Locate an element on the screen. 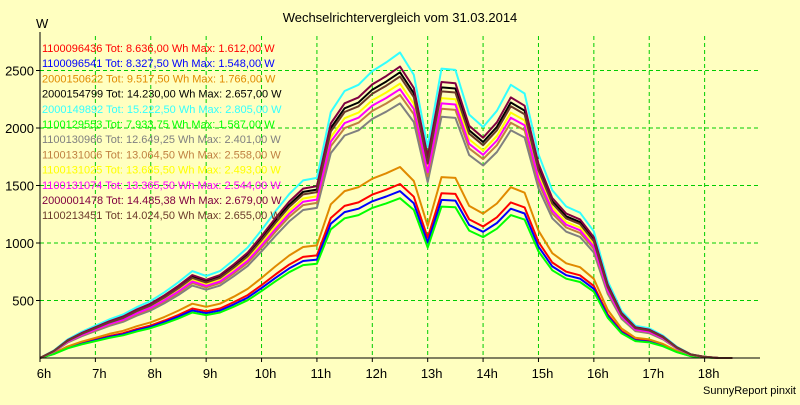 The image size is (800, 405). y-tick-label: 1000 is located at coordinates (19, 243).